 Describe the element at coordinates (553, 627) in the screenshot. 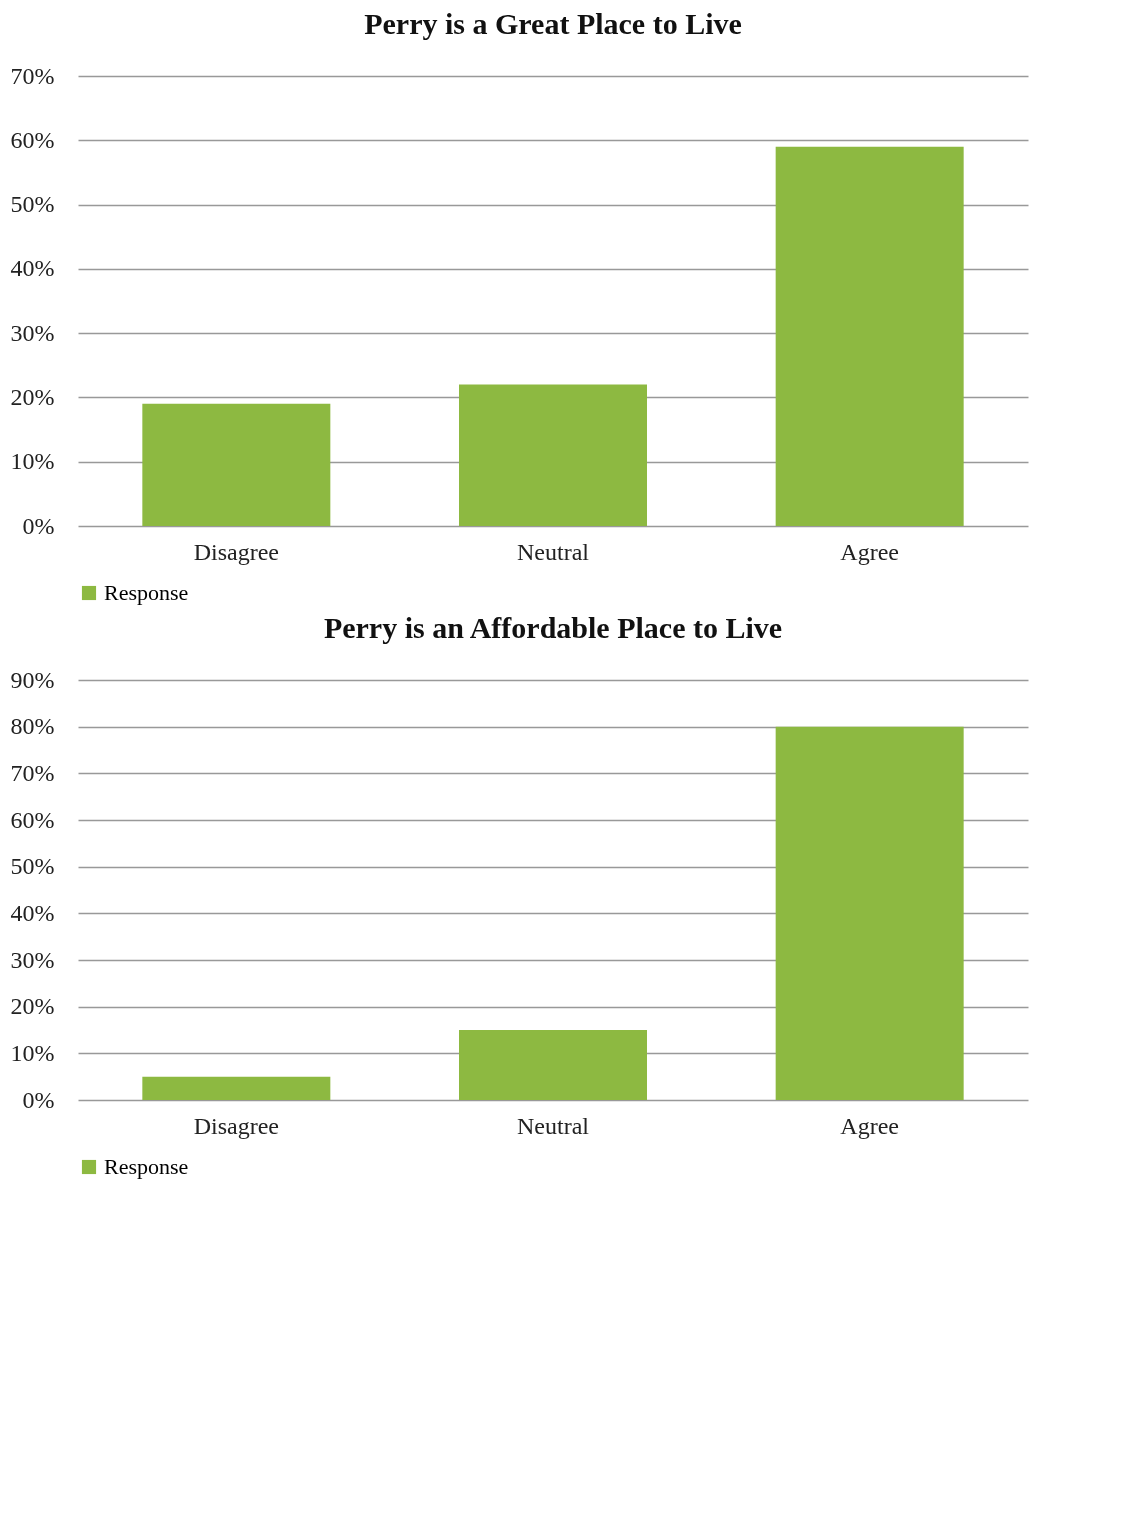

I see `chart-title: Perry is an Affordable Place to Live` at that location.